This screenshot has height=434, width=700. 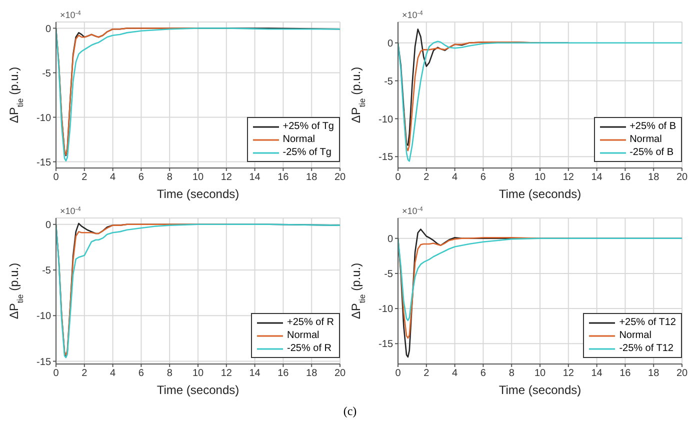 What do you see at coordinates (308, 126) in the screenshot?
I see `legend-label: +25% of Tg` at bounding box center [308, 126].